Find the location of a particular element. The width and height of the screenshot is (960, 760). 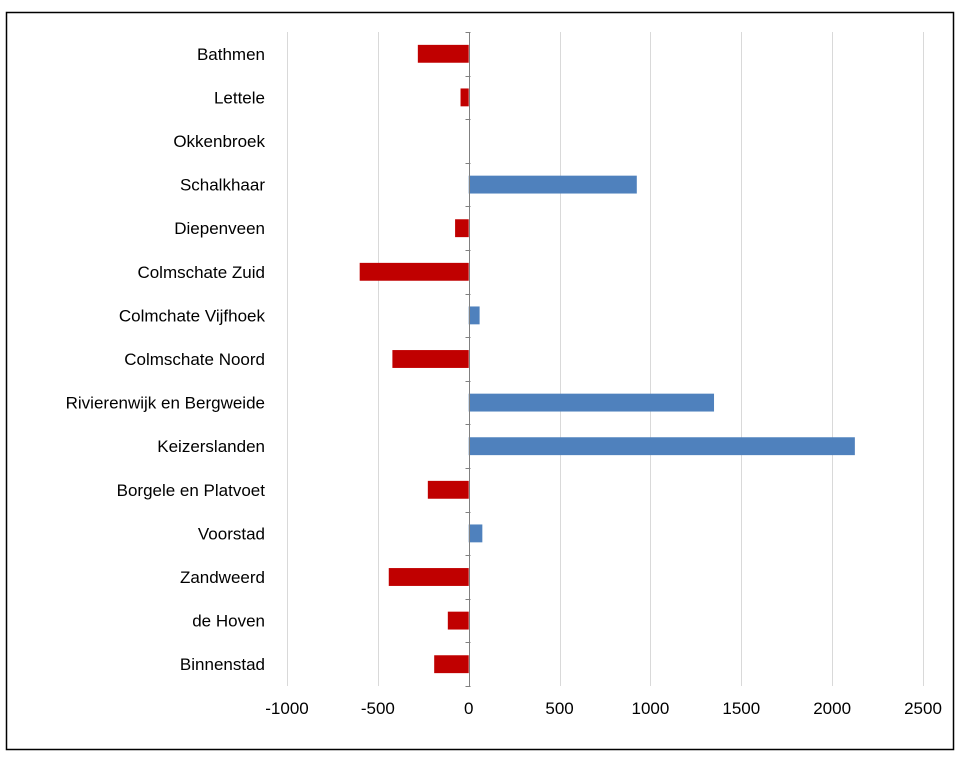

category-label: Colmchate Vijfhoek is located at coordinates (192, 315).